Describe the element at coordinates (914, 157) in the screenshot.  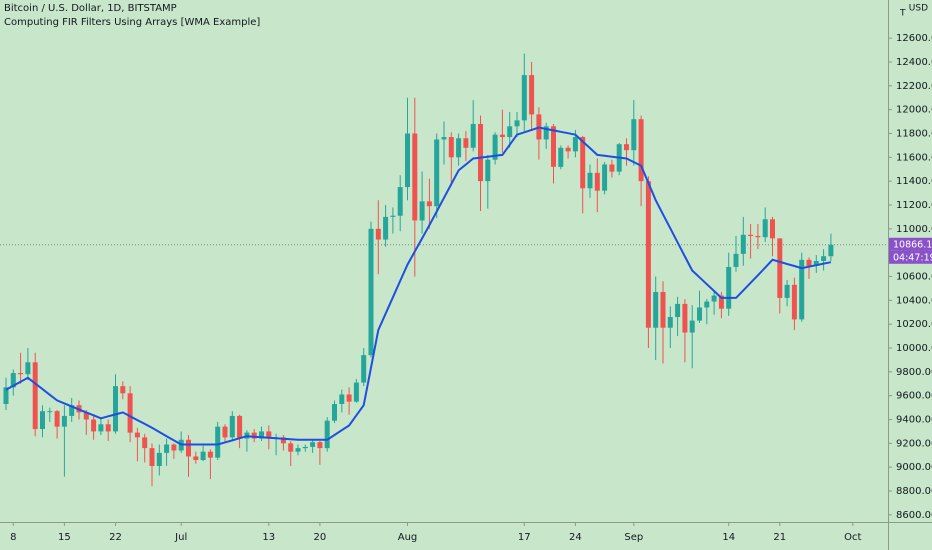
I see `y-tick-label: 11600.00` at that location.